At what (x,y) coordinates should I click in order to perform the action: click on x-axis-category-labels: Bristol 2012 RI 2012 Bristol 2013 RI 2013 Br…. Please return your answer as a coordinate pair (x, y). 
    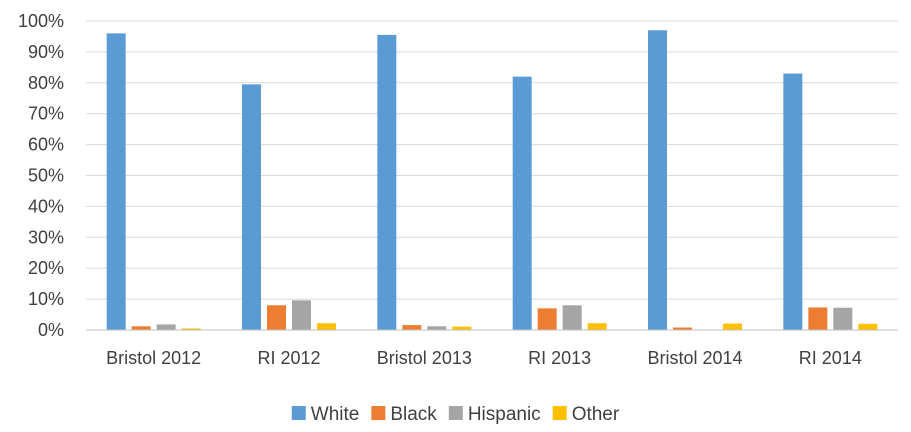
    Looking at the image, I should click on (484, 358).